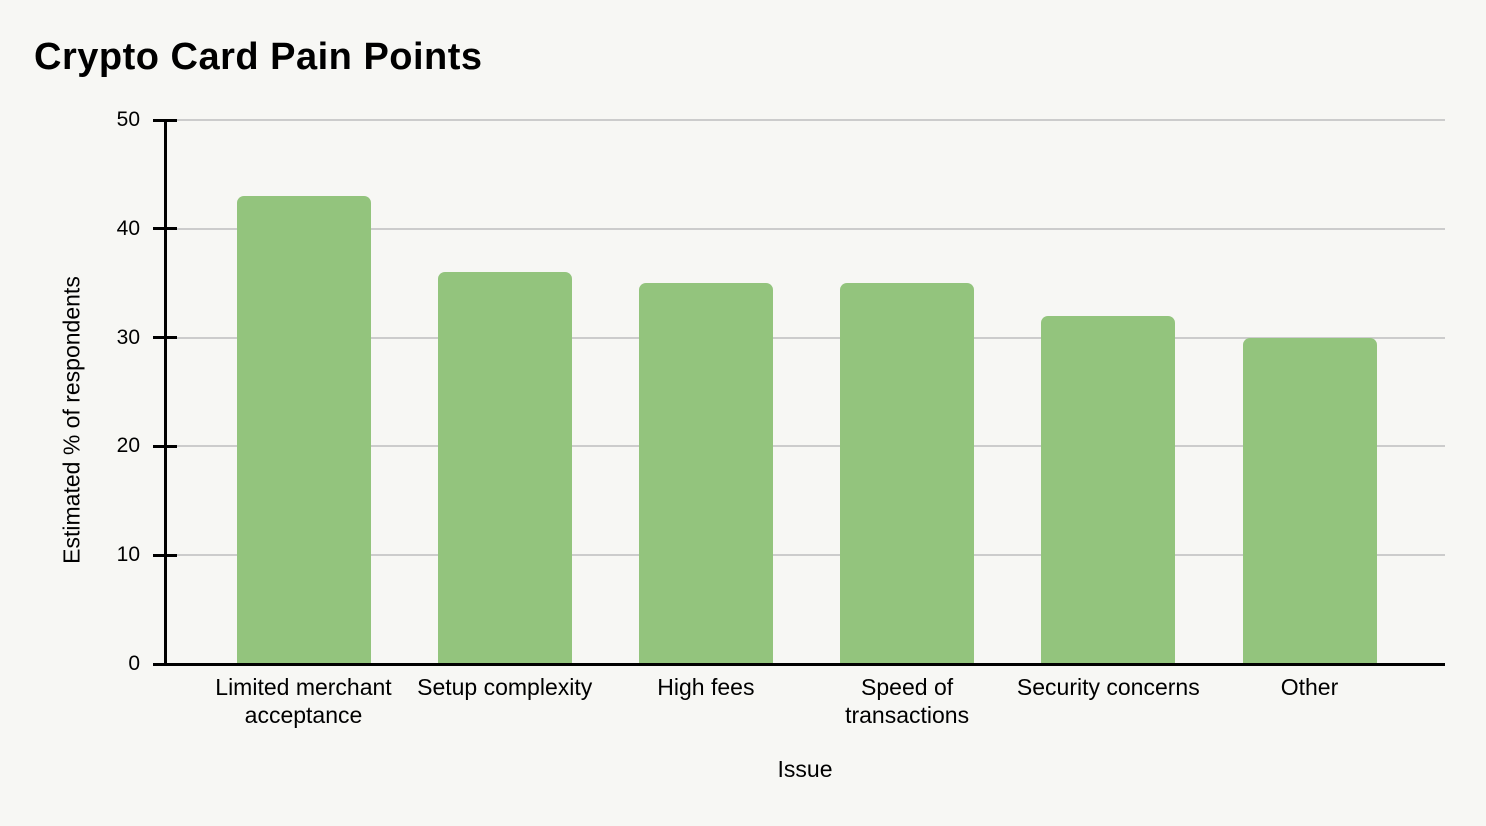  Describe the element at coordinates (1309, 500) in the screenshot. I see `bar-other` at that location.